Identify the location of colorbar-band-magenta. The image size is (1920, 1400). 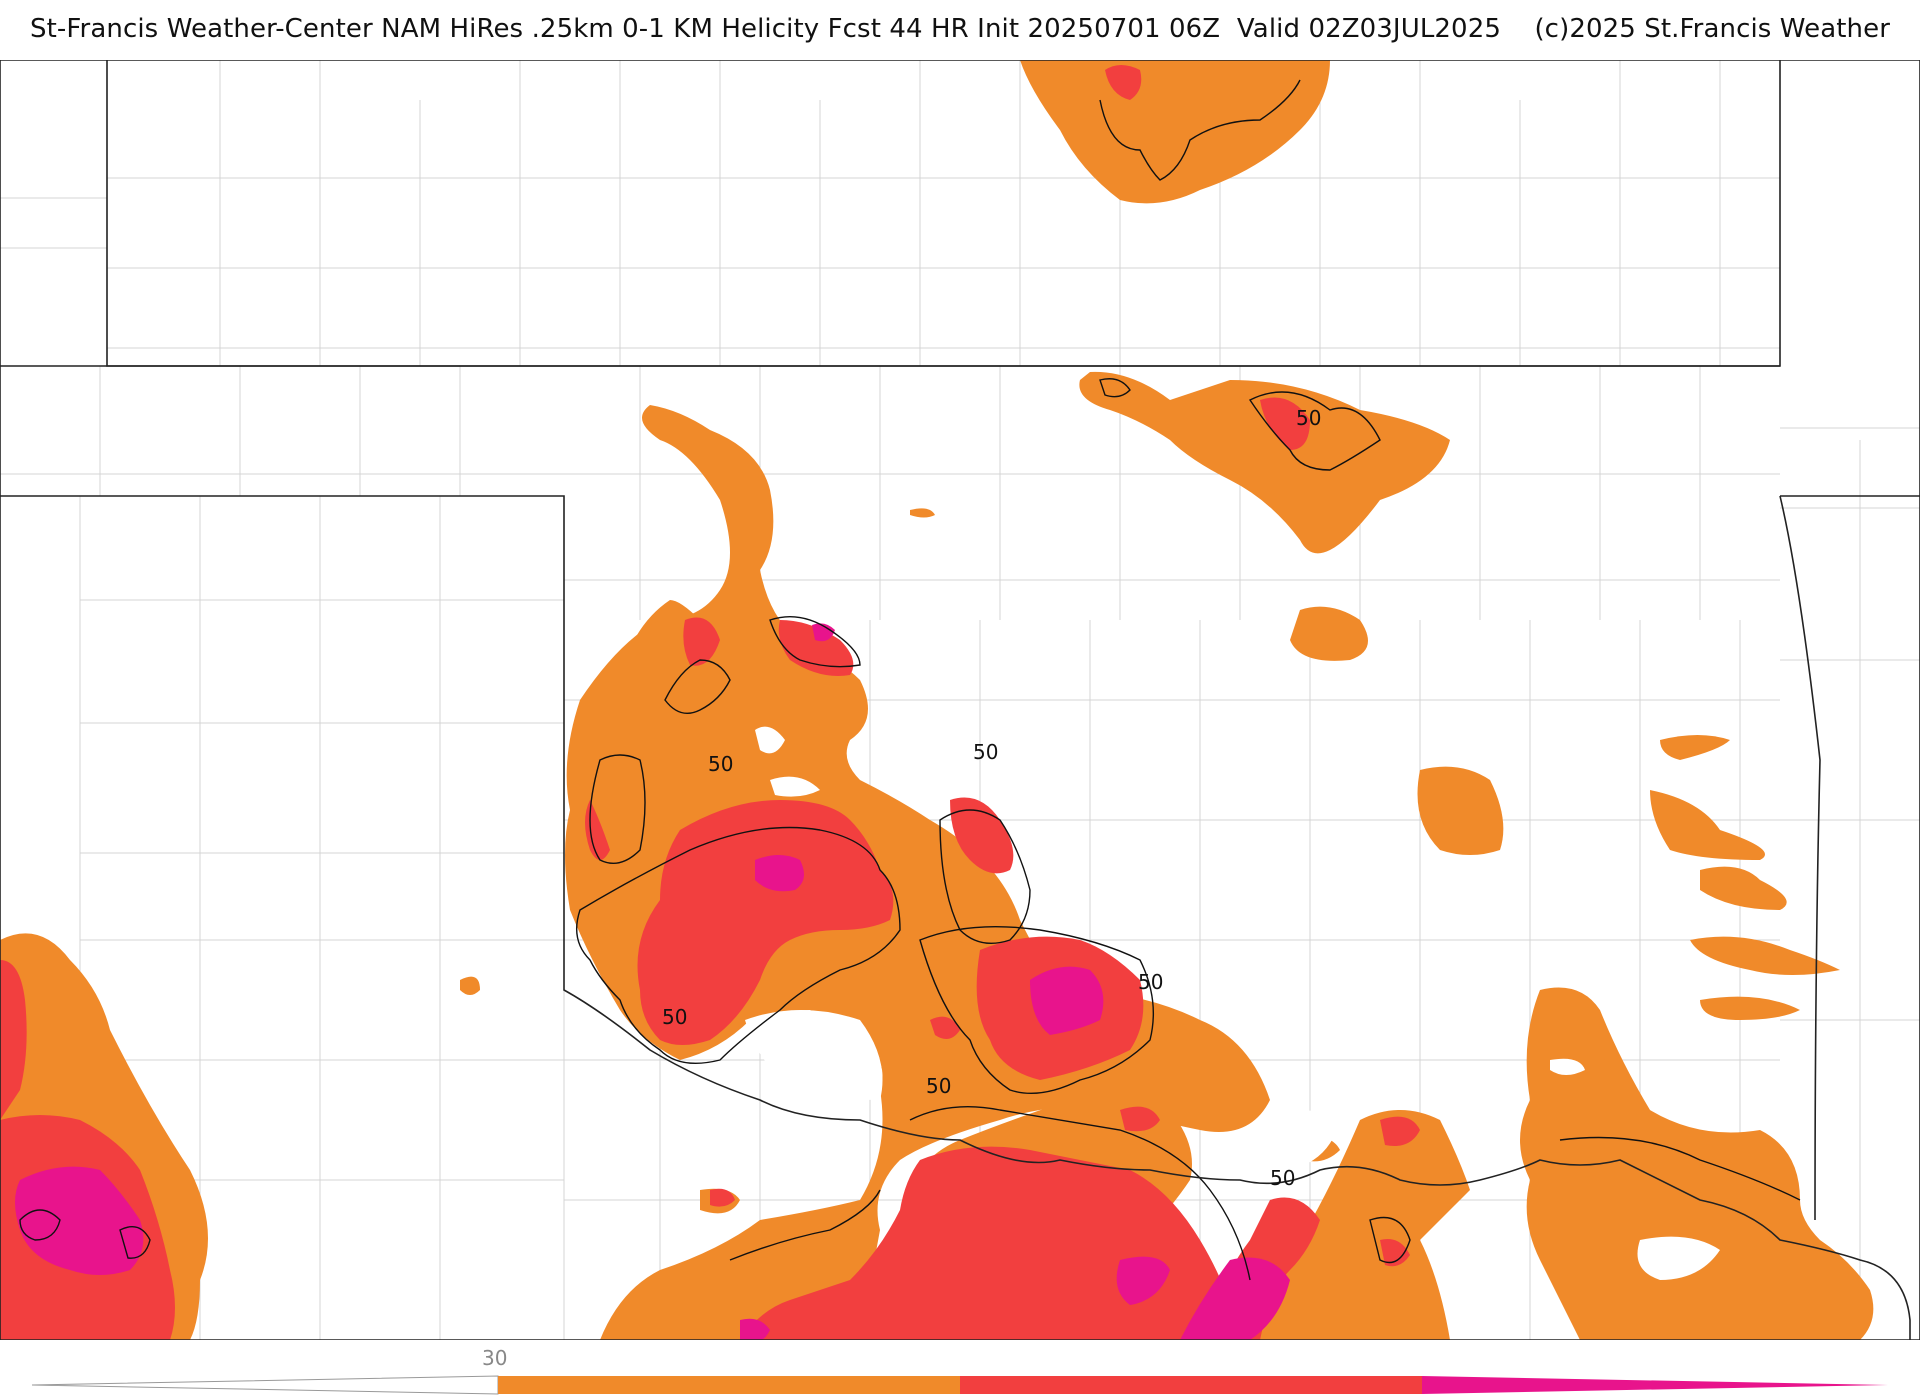
(1655, 1385).